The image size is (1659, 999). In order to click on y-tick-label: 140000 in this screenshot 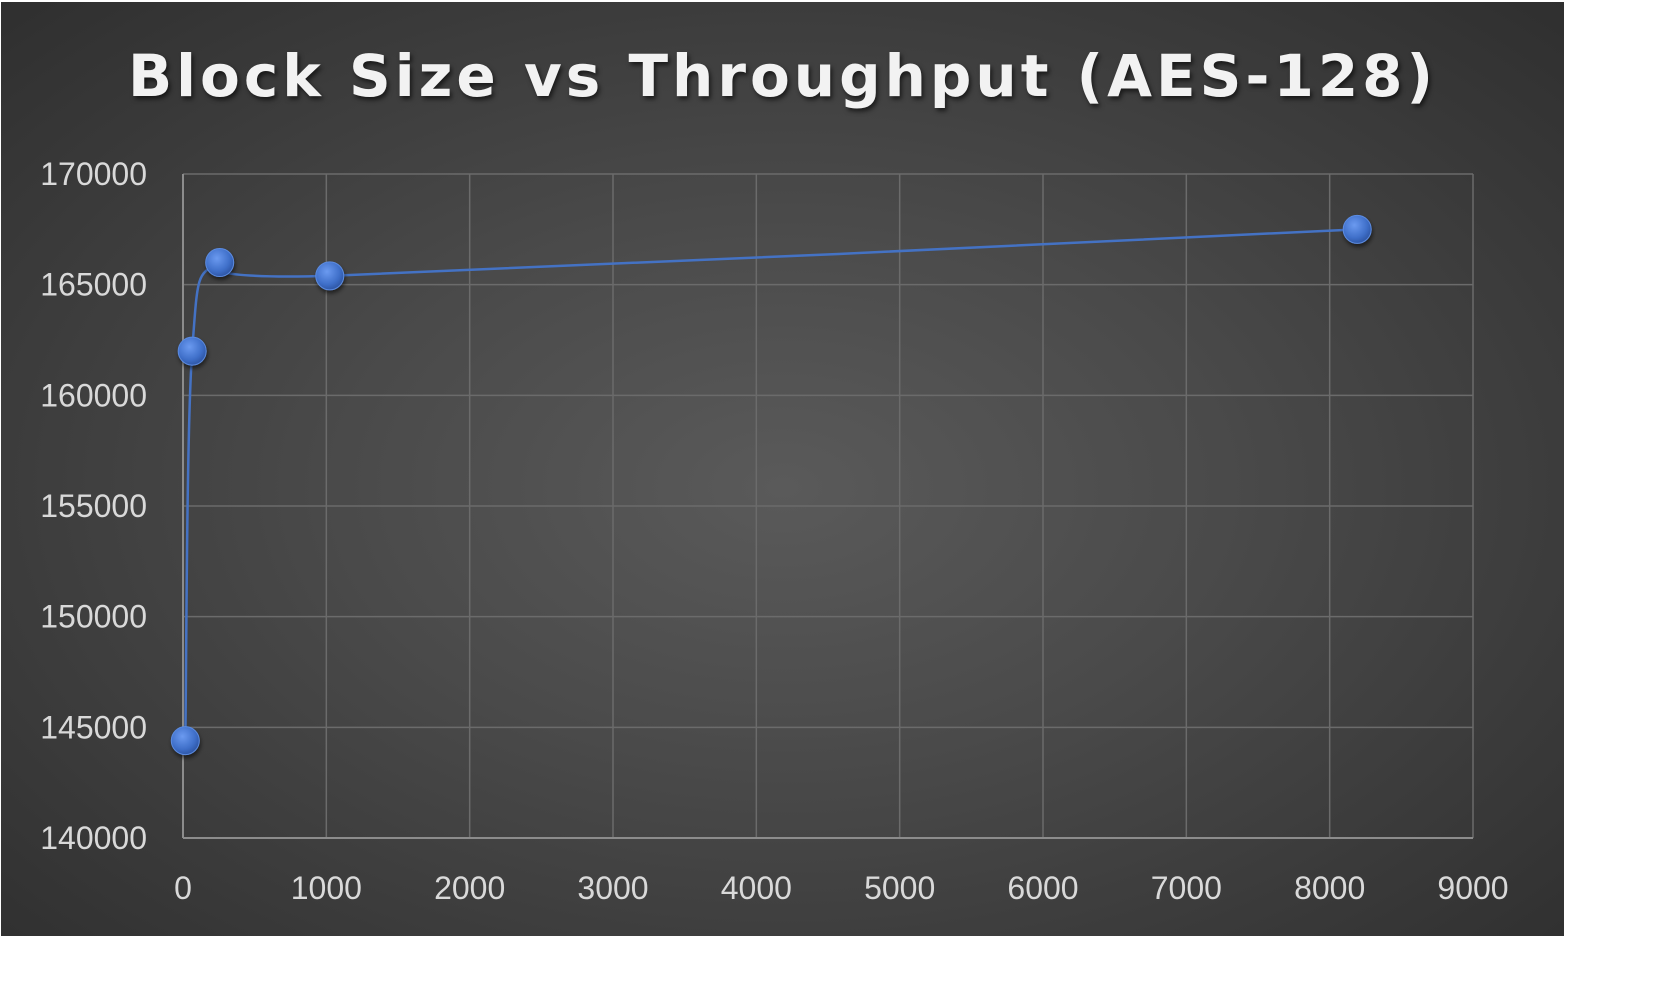, I will do `click(93, 838)`.